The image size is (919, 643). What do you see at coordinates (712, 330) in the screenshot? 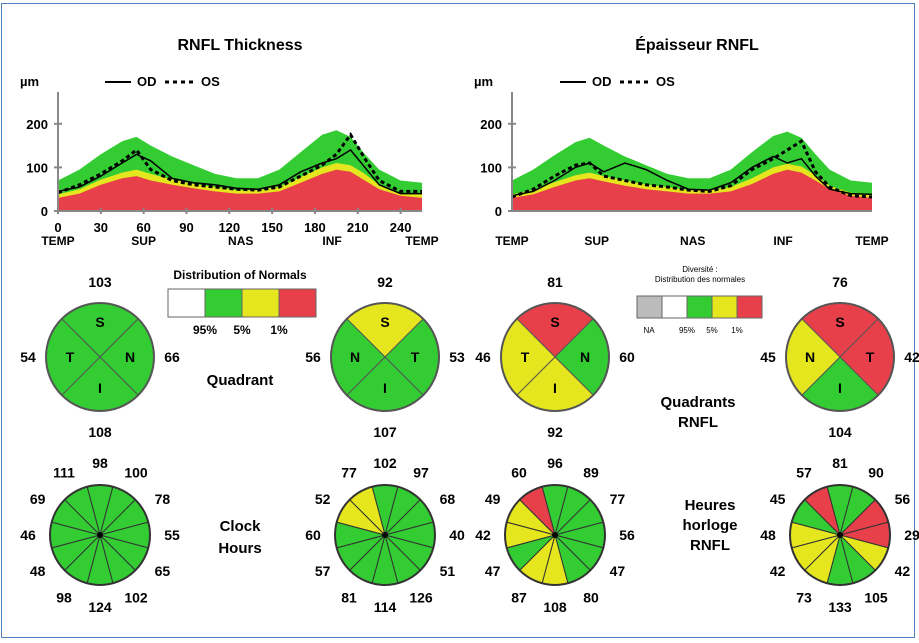
I see `legend-fr-label: 5%` at bounding box center [712, 330].